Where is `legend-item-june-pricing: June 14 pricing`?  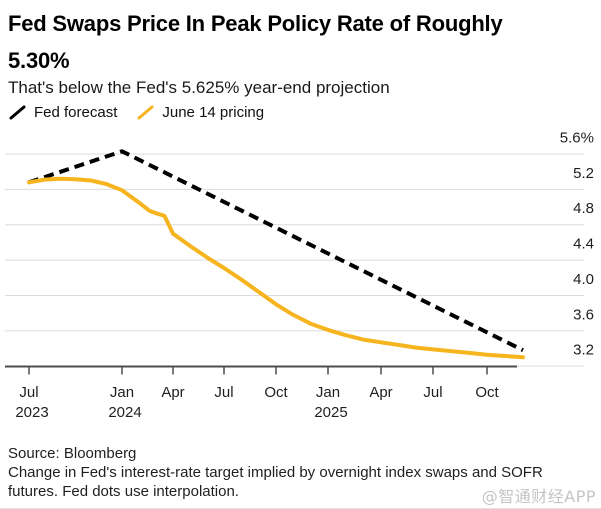 legend-item-june-pricing: June 14 pricing is located at coordinates (200, 112).